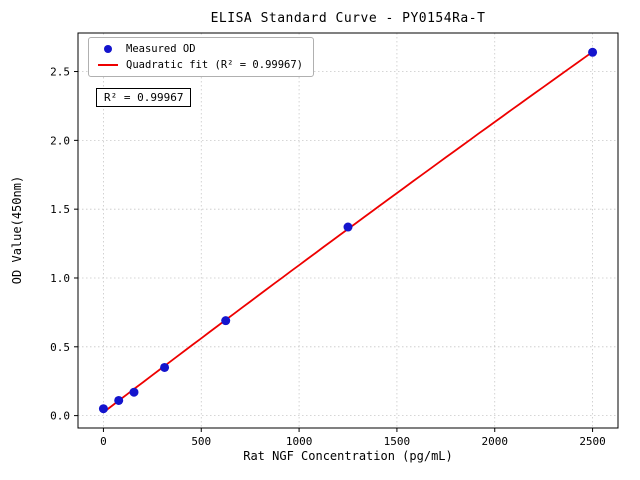  Describe the element at coordinates (199, 49) in the screenshot. I see `legend-item-measured-od: Measured OD` at that location.